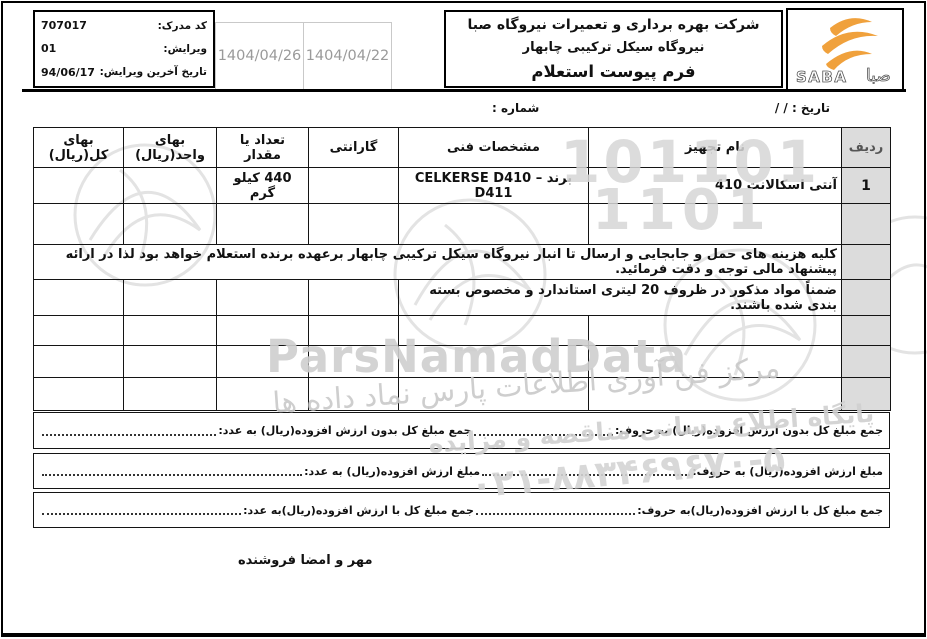  I want to click on vat-amount-words-label: مبلغ ارزش افزوده(ریال) به حروف:, so click(787, 471).